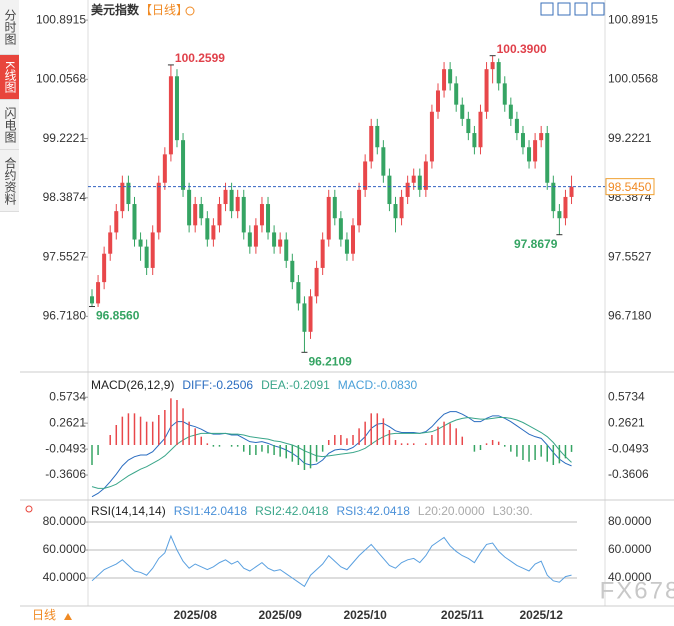 This screenshot has height=626, width=674. I want to click on y-tick-label: 98.3874, so click(65, 197).